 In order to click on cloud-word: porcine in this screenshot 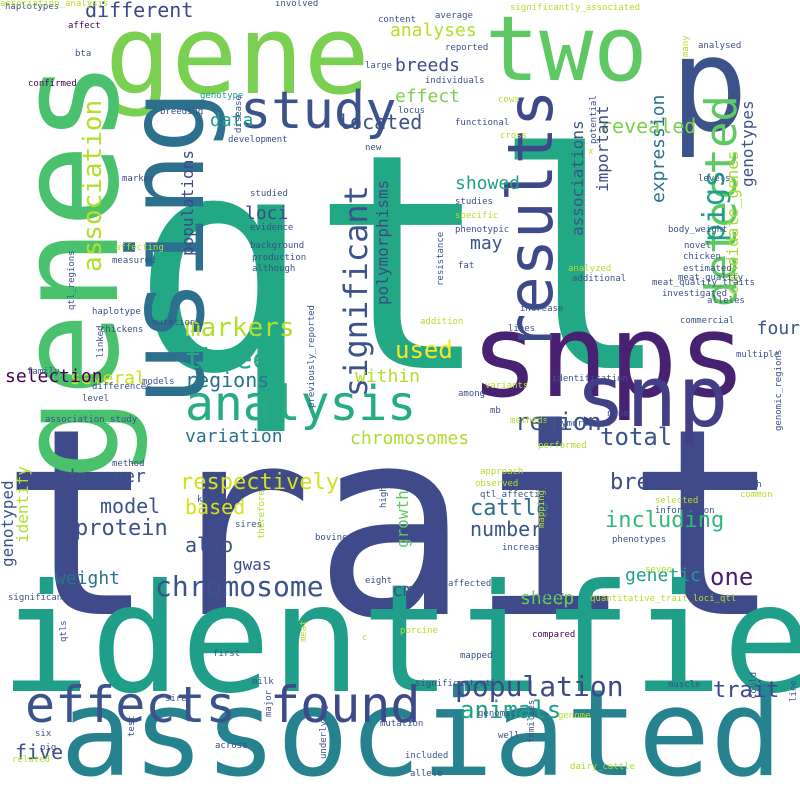, I will do `click(419, 631)`.